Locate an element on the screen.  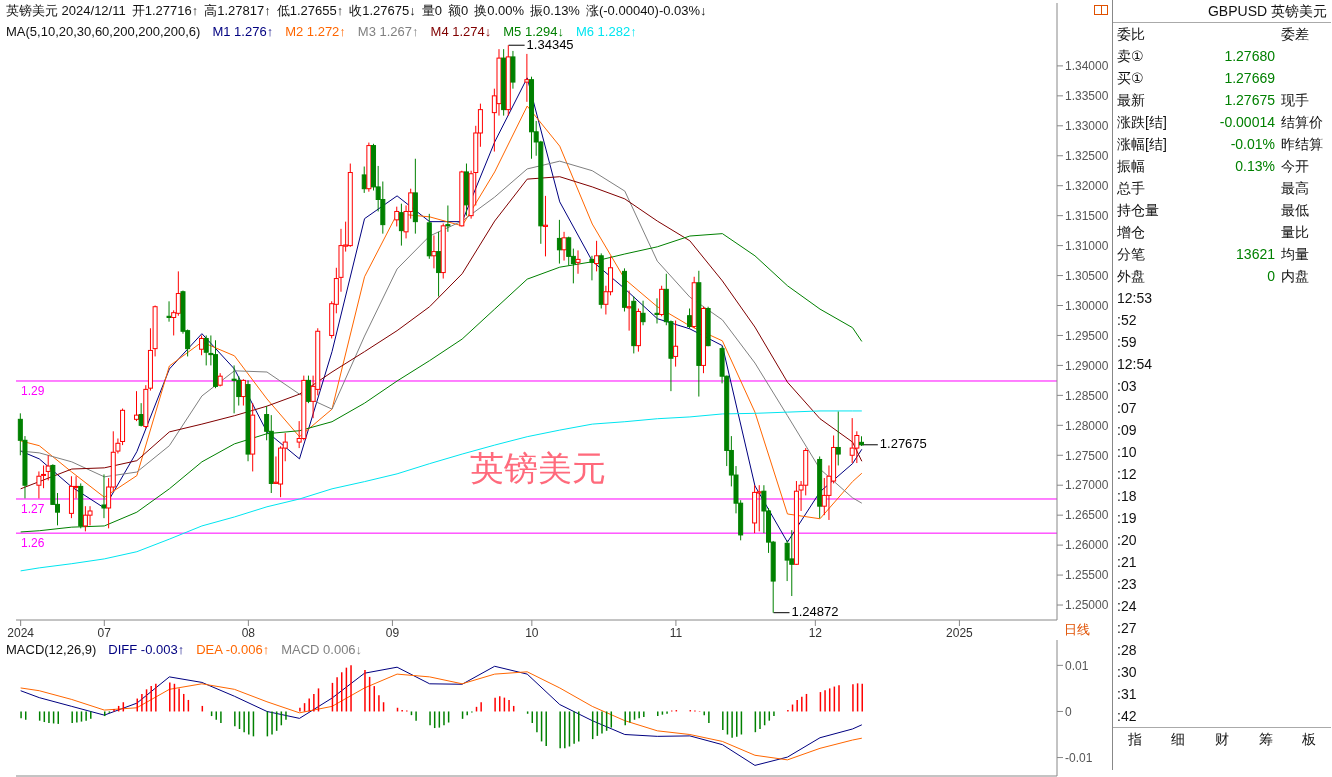
y-tick-label: 1.25500 is located at coordinates (1087, 575).